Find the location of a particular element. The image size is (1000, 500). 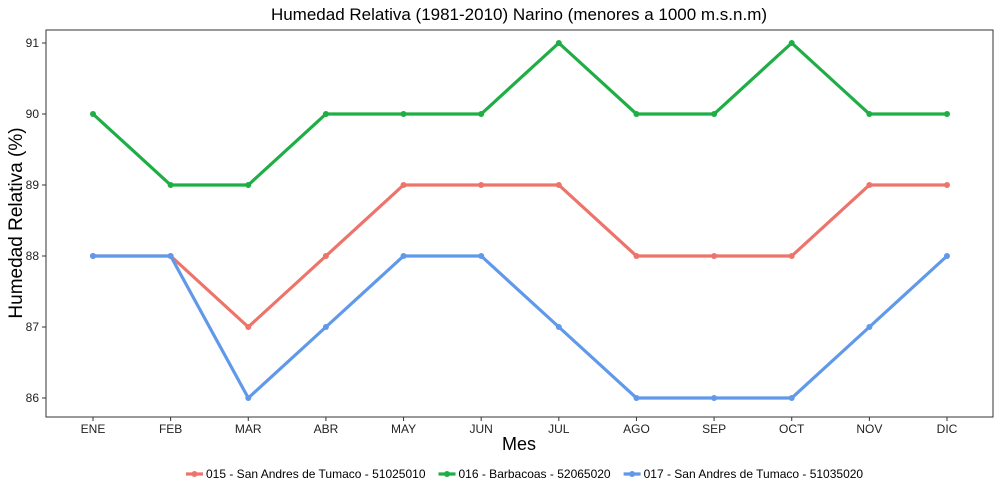

x-tick-label: JUL is located at coordinates (559, 429).